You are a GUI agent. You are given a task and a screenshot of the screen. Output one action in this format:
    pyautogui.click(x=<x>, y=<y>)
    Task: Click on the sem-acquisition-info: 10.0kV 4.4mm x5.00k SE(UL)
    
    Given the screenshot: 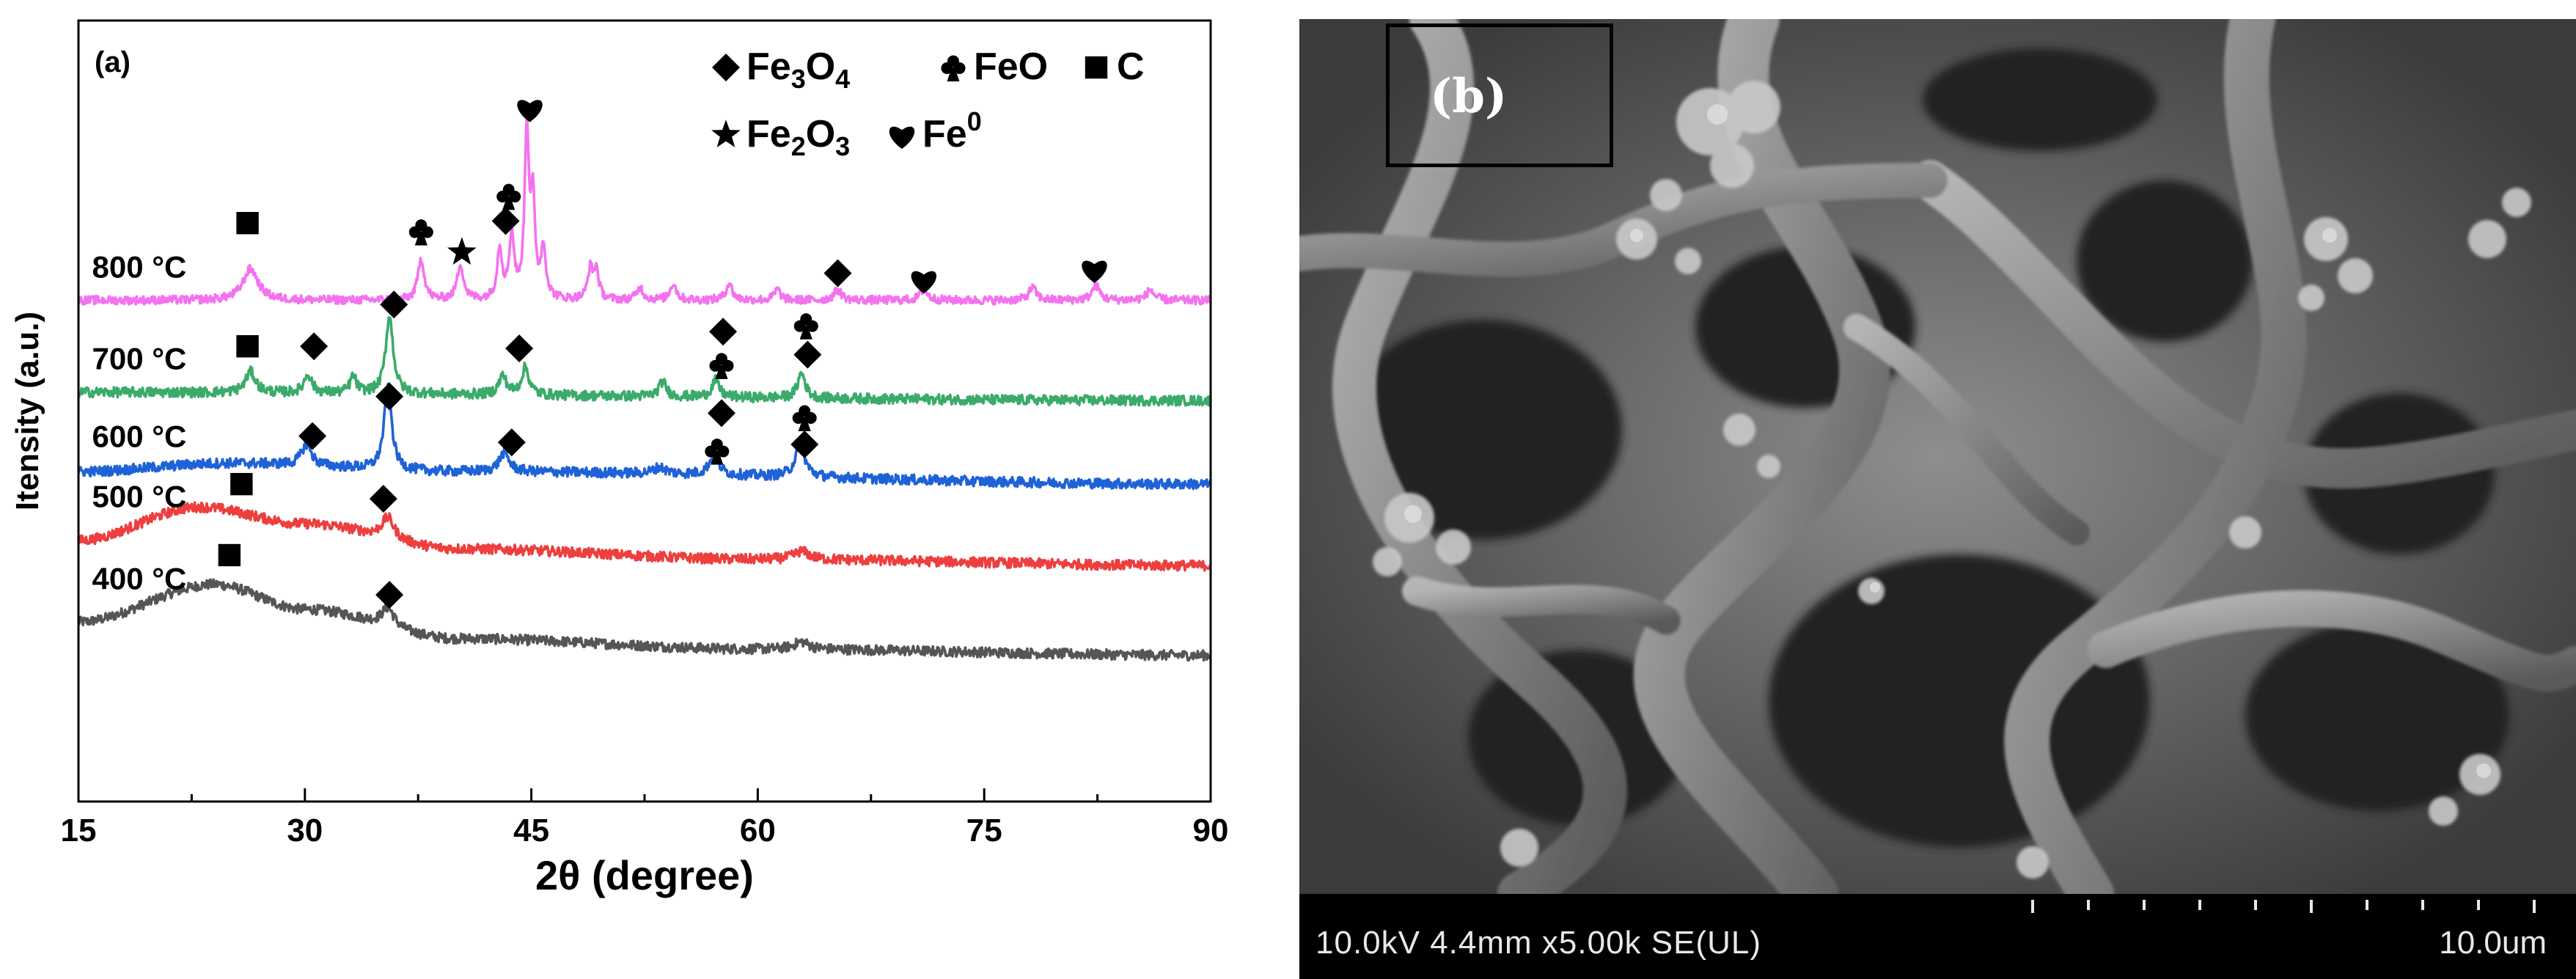 What is the action you would take?
    pyautogui.click(x=1538, y=943)
    